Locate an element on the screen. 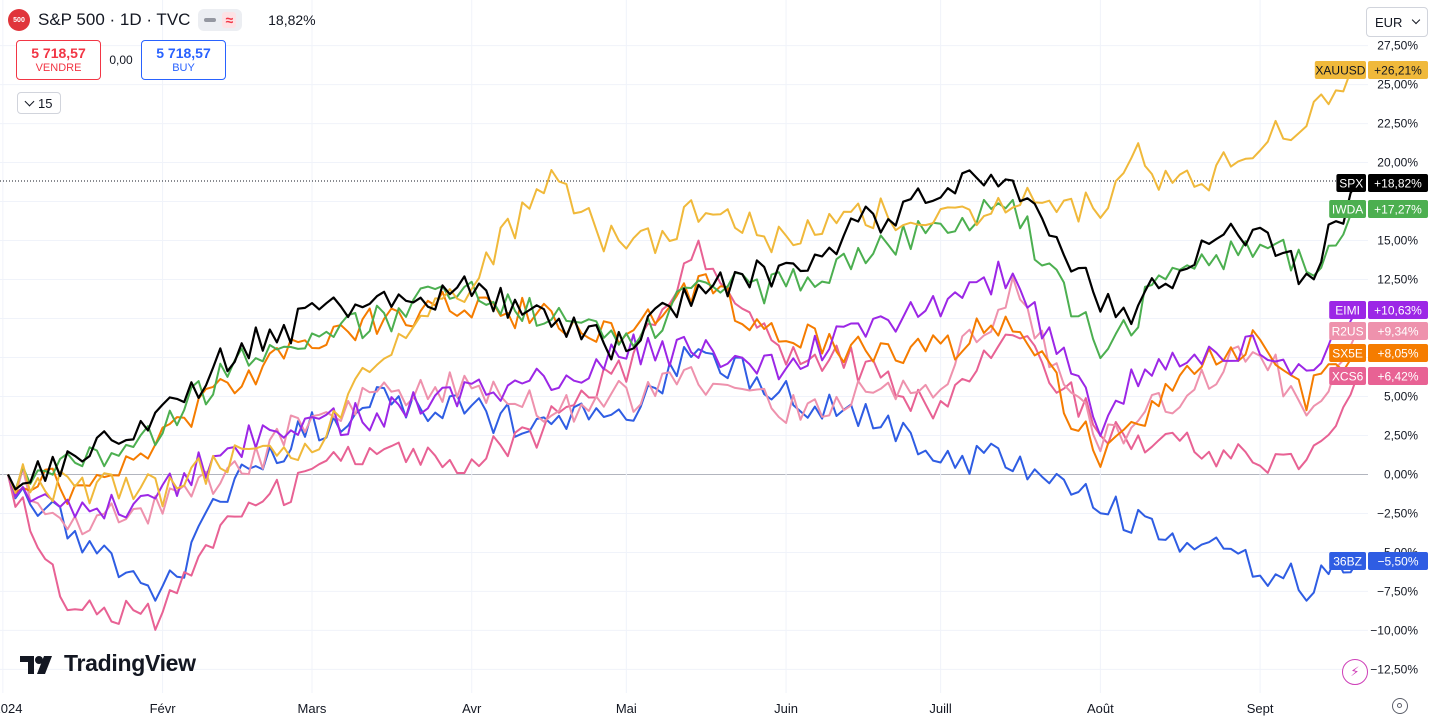 This screenshot has width=1433, height=721. y-tick-label: −12,50% is located at coordinates (1394, 669).